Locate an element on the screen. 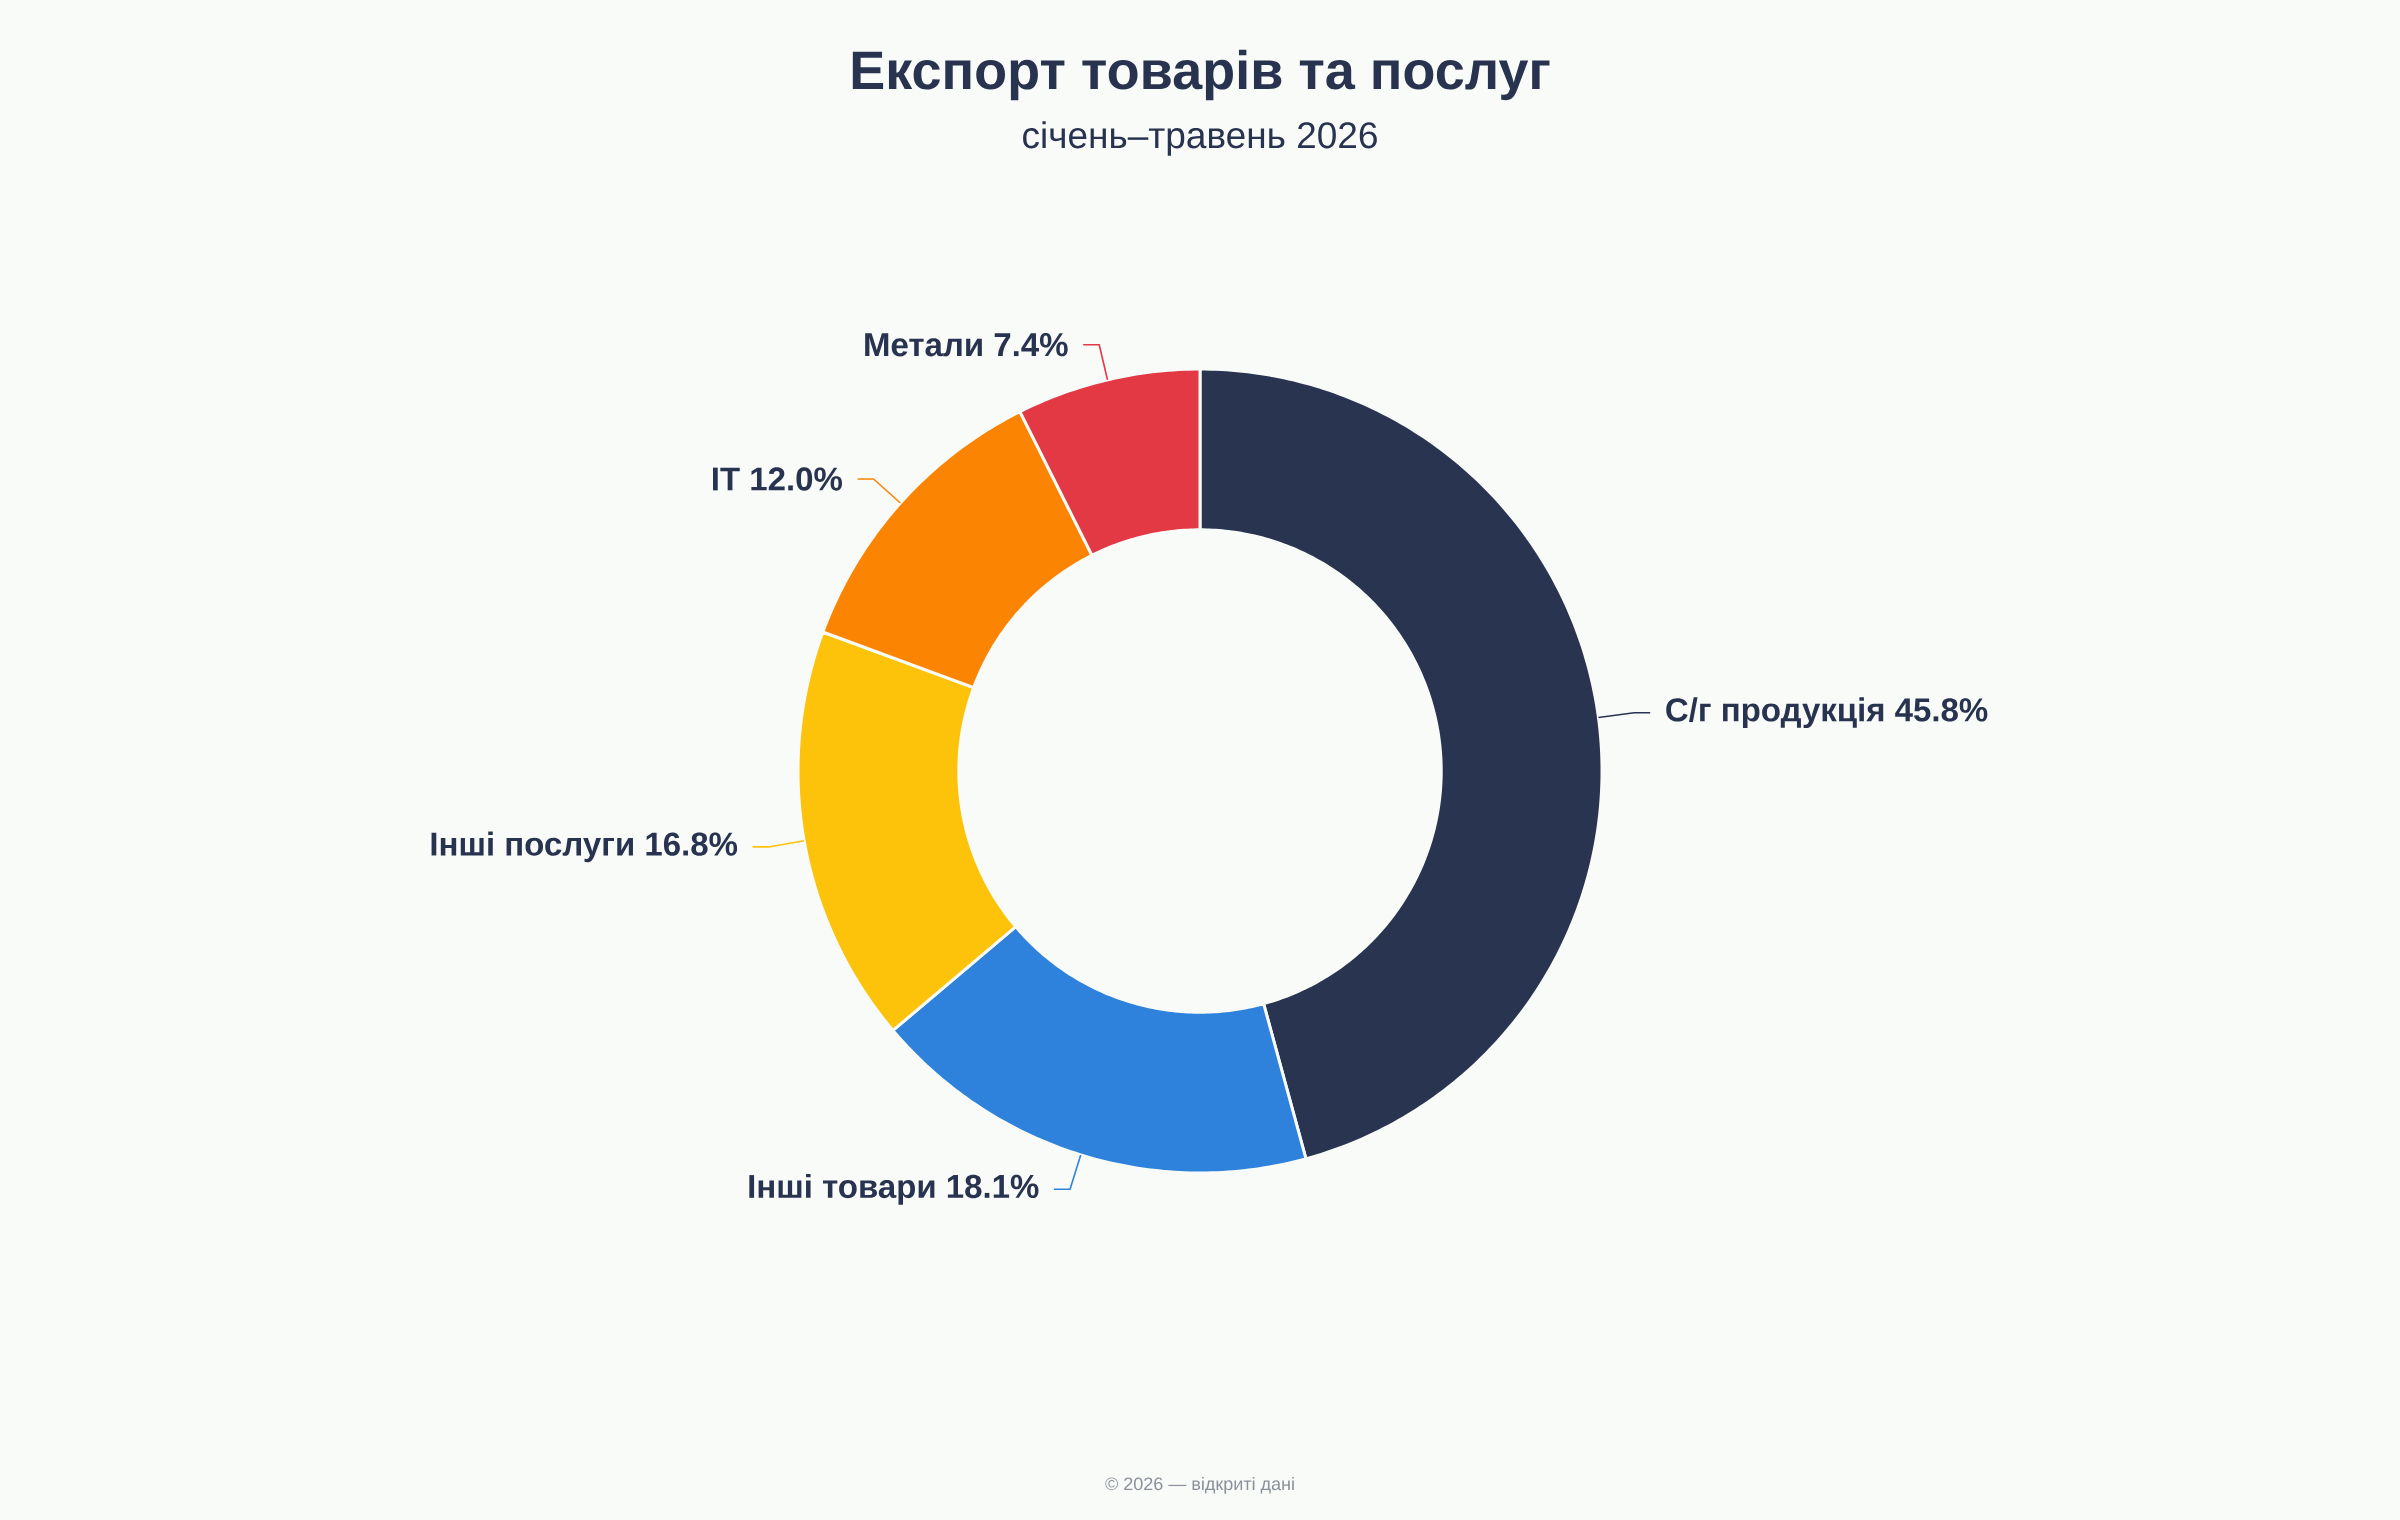 The width and height of the screenshot is (2400, 1520). data-label: 18.1% is located at coordinates (993, 1186).